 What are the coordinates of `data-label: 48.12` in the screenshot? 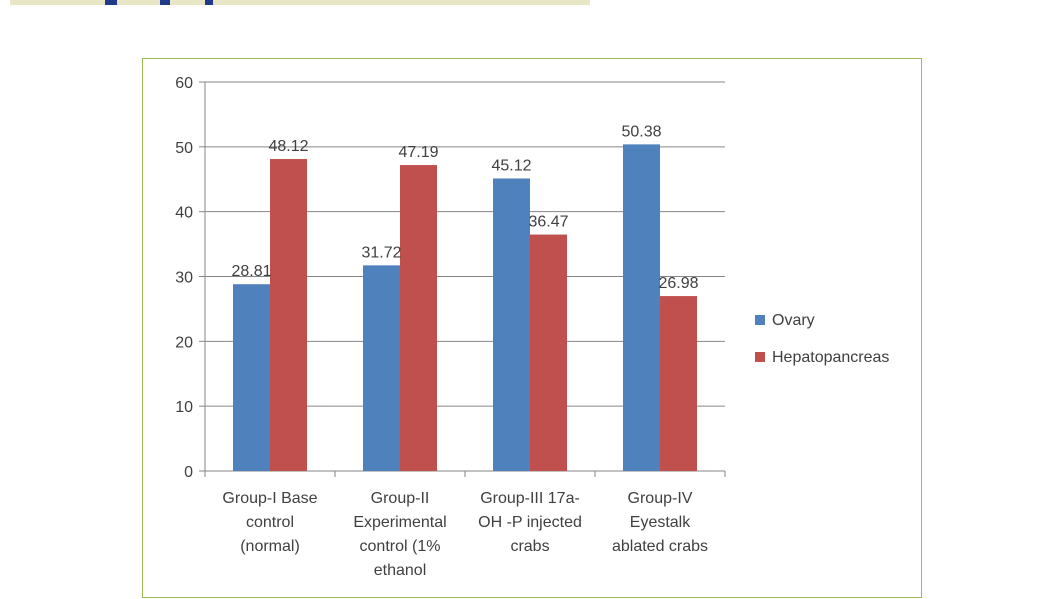 It's located at (288, 146).